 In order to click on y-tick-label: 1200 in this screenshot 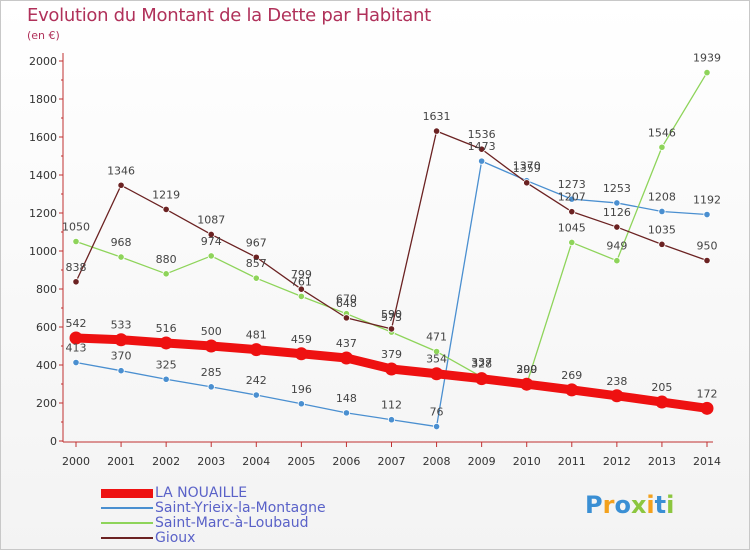, I will do `click(43, 213)`.